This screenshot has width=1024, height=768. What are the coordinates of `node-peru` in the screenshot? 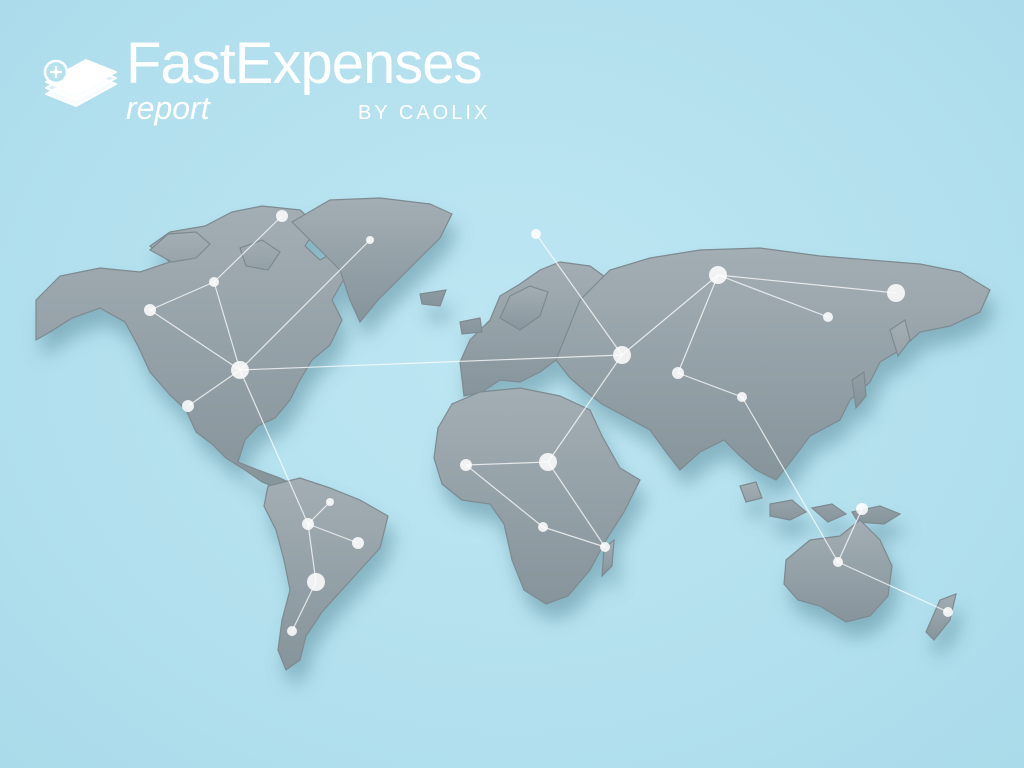 It's located at (308, 524).